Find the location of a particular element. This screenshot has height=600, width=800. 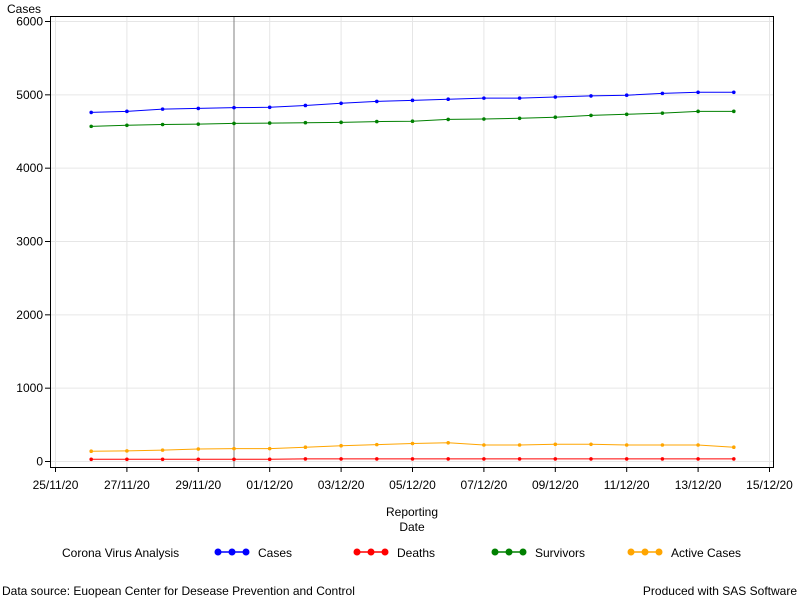

legend-label-cases: Cases is located at coordinates (275, 553).